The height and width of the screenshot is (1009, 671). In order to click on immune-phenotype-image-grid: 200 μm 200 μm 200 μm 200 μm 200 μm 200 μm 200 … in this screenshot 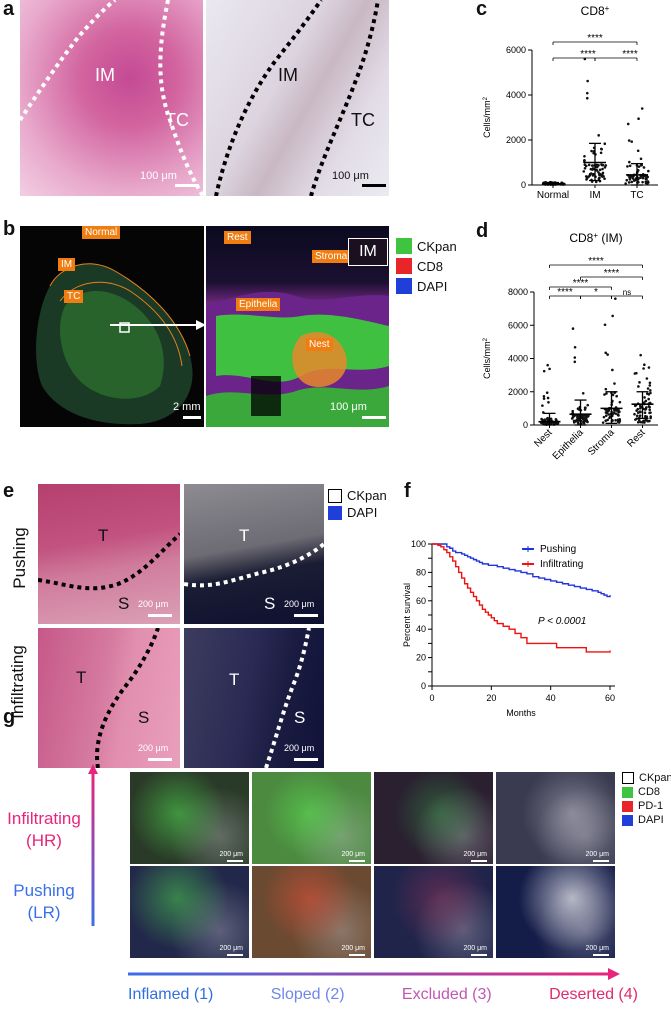, I will do `click(373, 866)`.